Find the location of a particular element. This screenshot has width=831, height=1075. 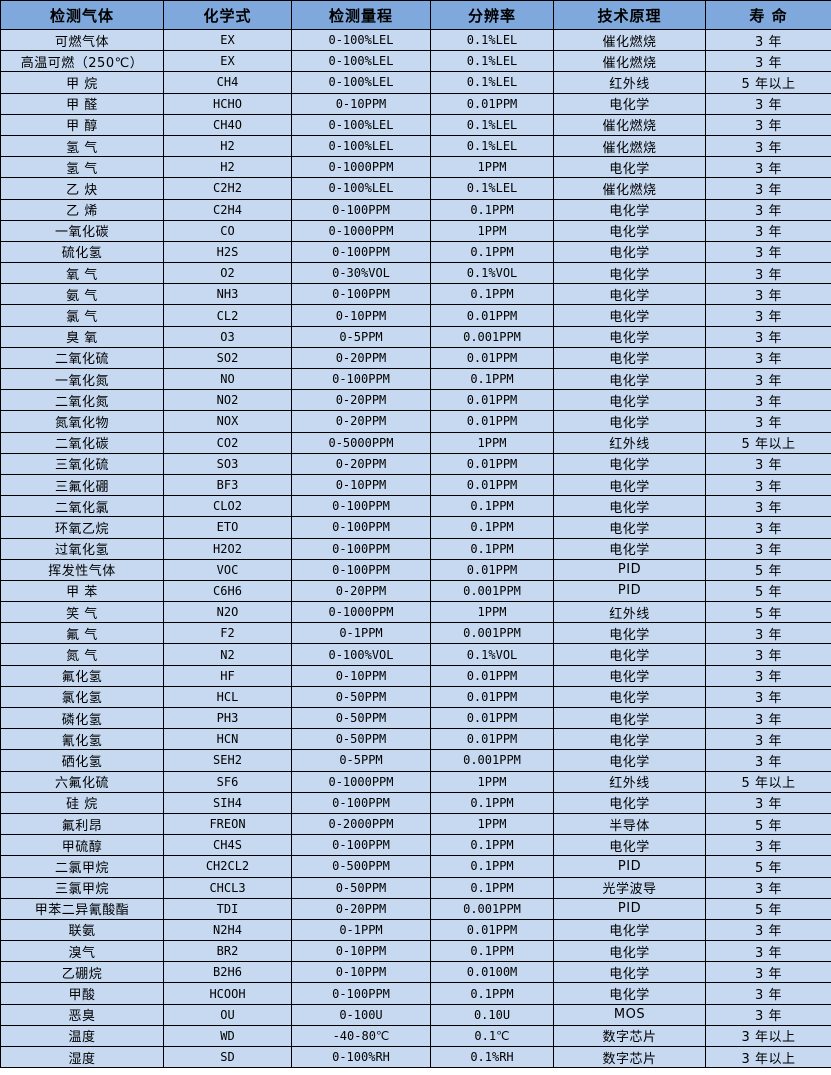

table-row: 氮 气 N2 0-100%VOL 0.1%VOL 电化学 3 年 is located at coordinates (415, 654).